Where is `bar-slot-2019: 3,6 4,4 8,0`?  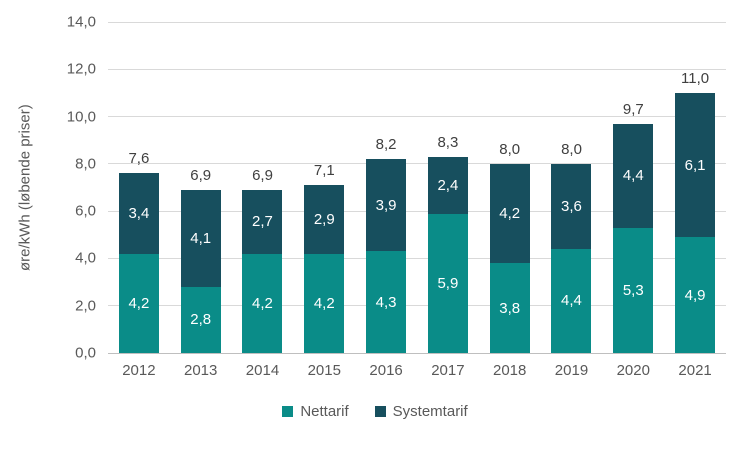
bar-slot-2019: 3,6 4,4 8,0 is located at coordinates (572, 187).